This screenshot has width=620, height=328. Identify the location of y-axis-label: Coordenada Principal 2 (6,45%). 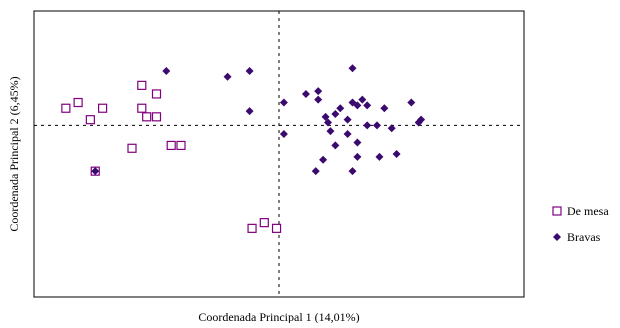
(14, 153).